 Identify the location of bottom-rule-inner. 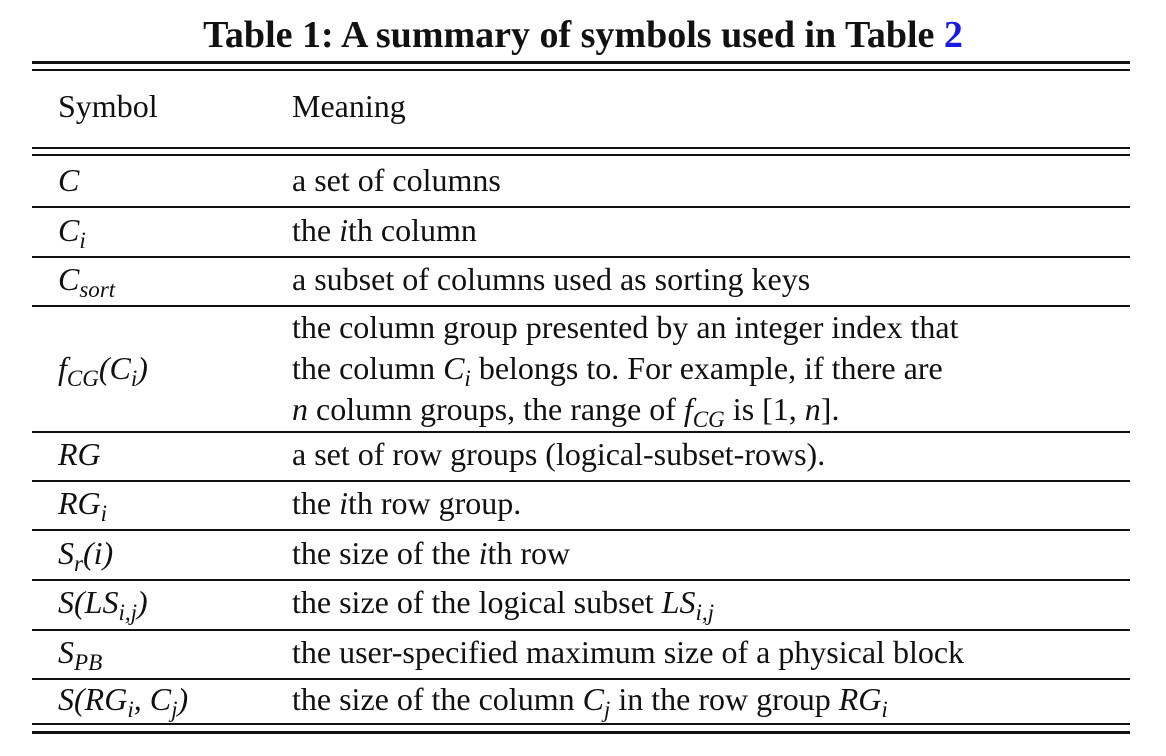
(581, 732).